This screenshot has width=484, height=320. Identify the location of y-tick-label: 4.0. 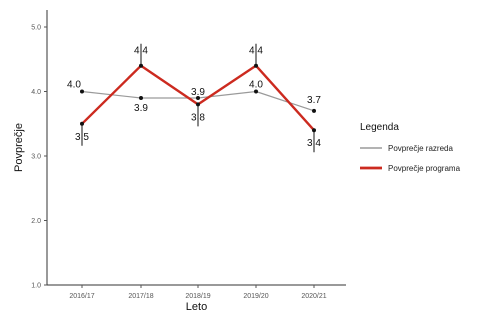
(36, 92).